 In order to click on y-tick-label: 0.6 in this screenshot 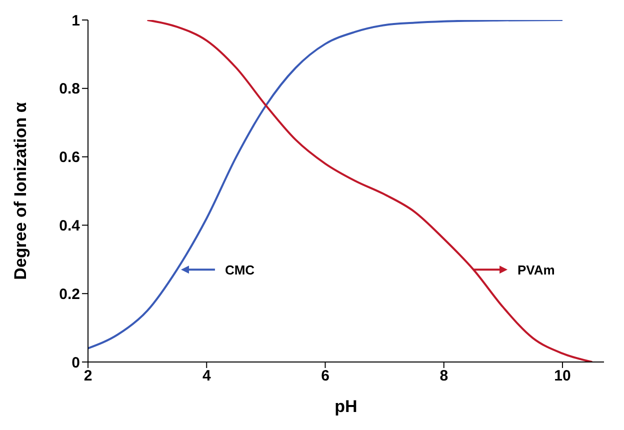, I will do `click(69, 157)`.